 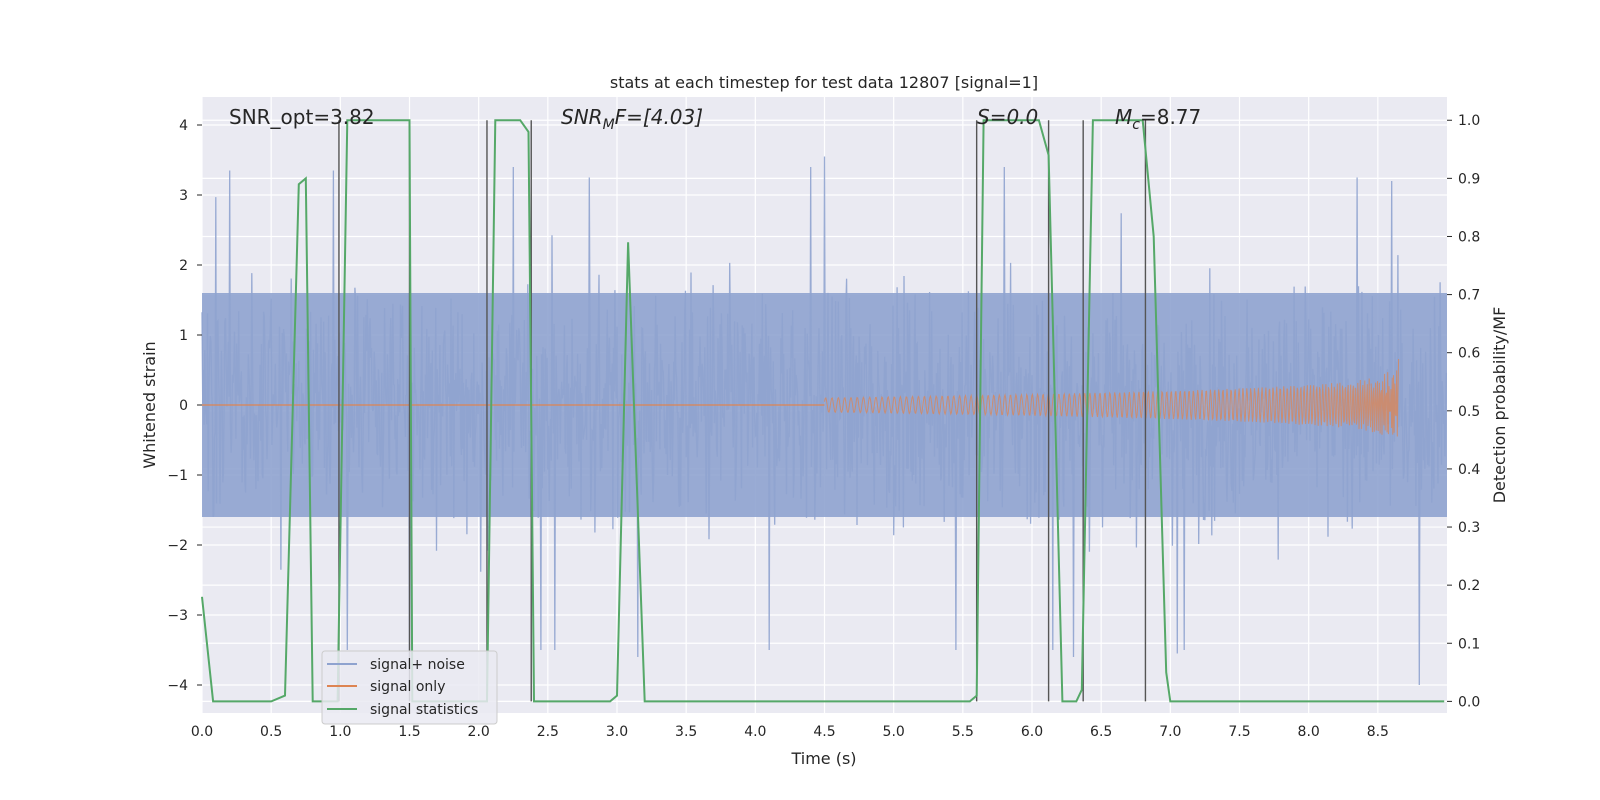 I want to click on annotation-snr-mf: SNRMF=[4.03], so click(x=632, y=119).